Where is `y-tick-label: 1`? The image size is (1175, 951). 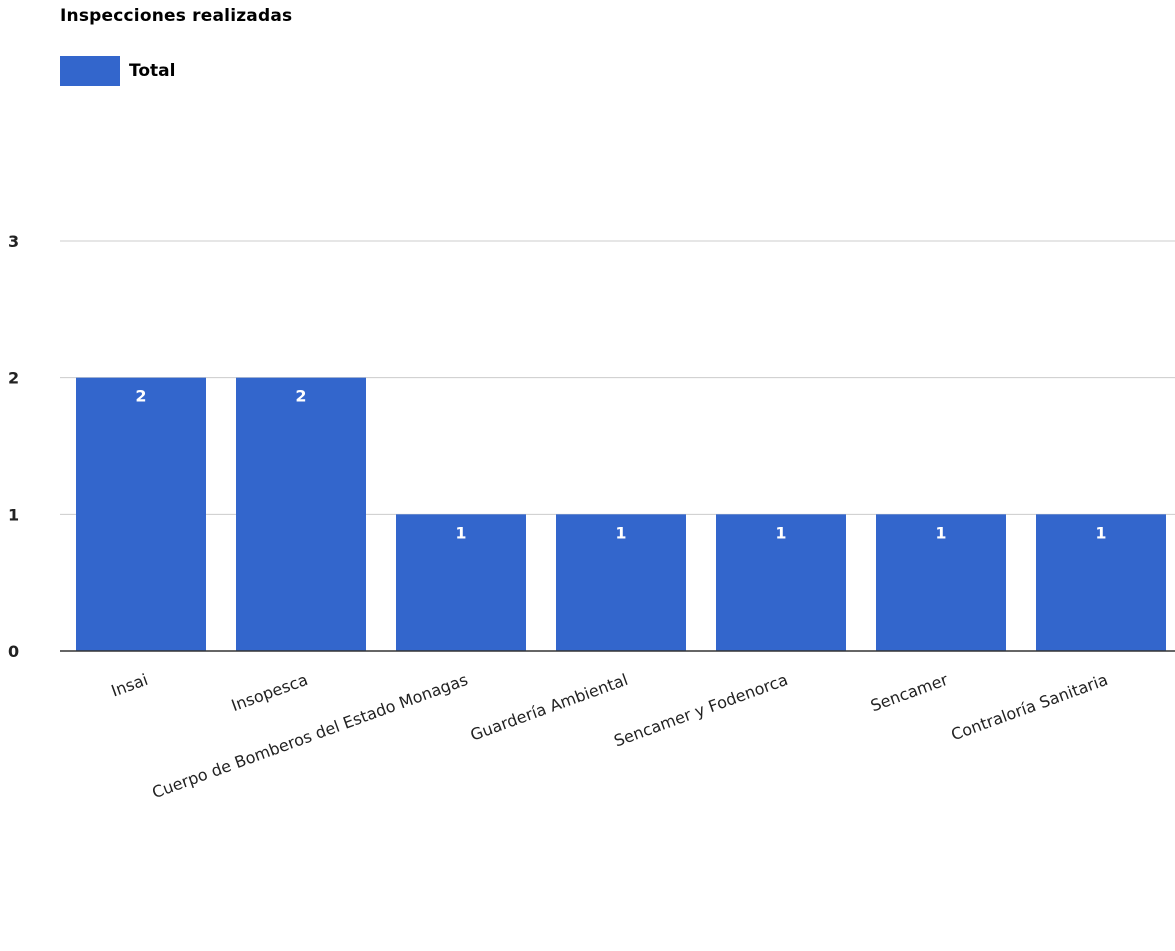
y-tick-label: 1 is located at coordinates (13, 514).